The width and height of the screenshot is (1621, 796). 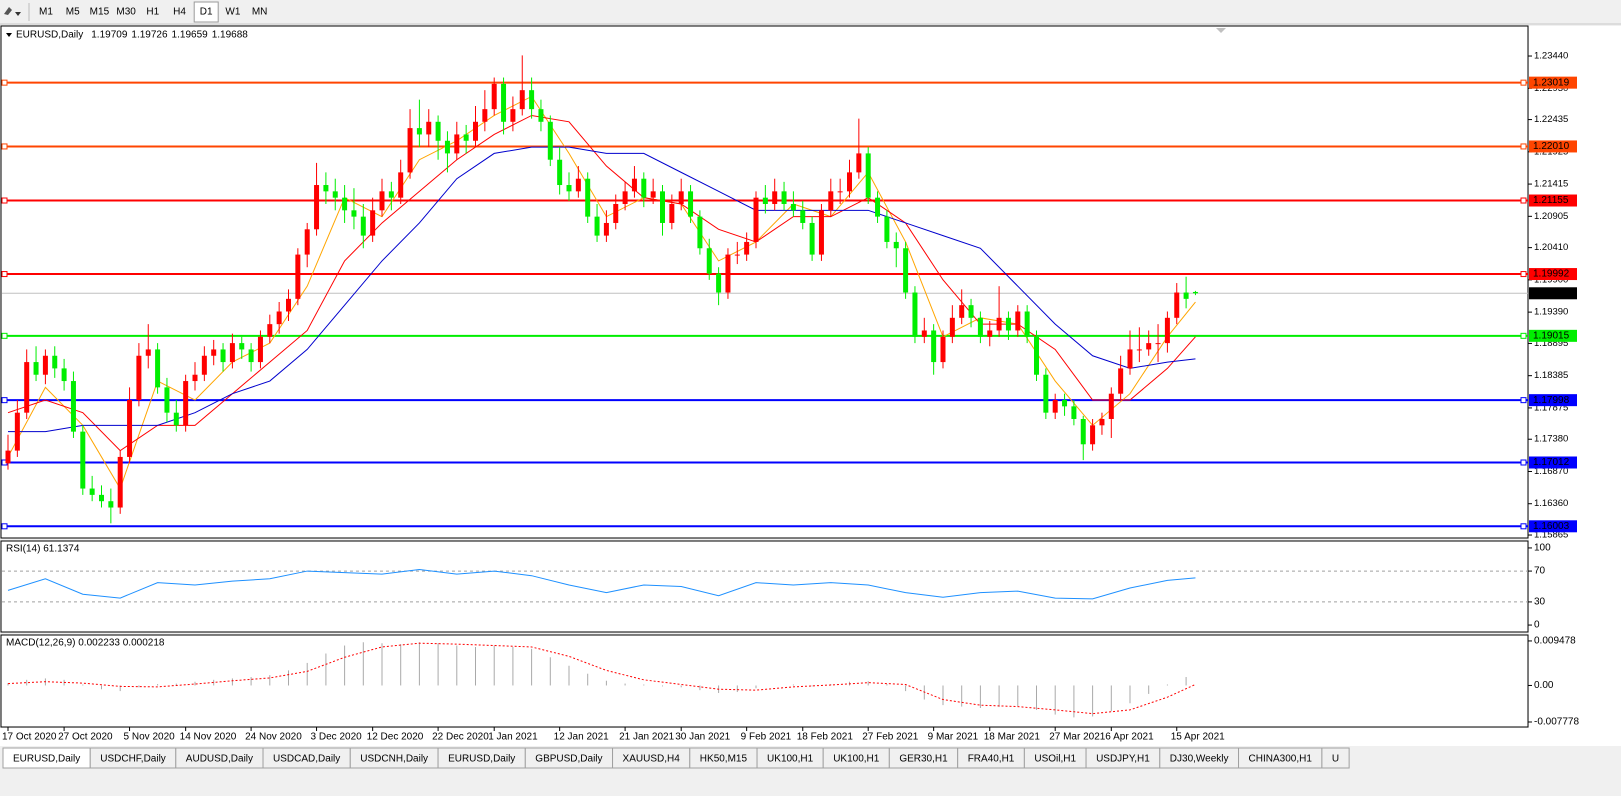 I want to click on y-tick-label: 1.21415, so click(x=1551, y=184).